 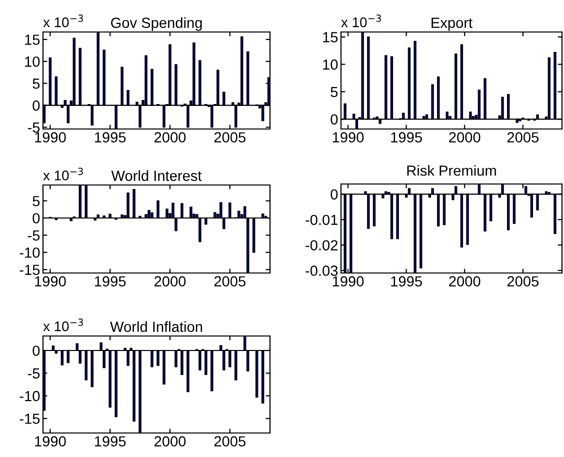 What do you see at coordinates (452, 24) in the screenshot?
I see `chart-title: Export` at bounding box center [452, 24].